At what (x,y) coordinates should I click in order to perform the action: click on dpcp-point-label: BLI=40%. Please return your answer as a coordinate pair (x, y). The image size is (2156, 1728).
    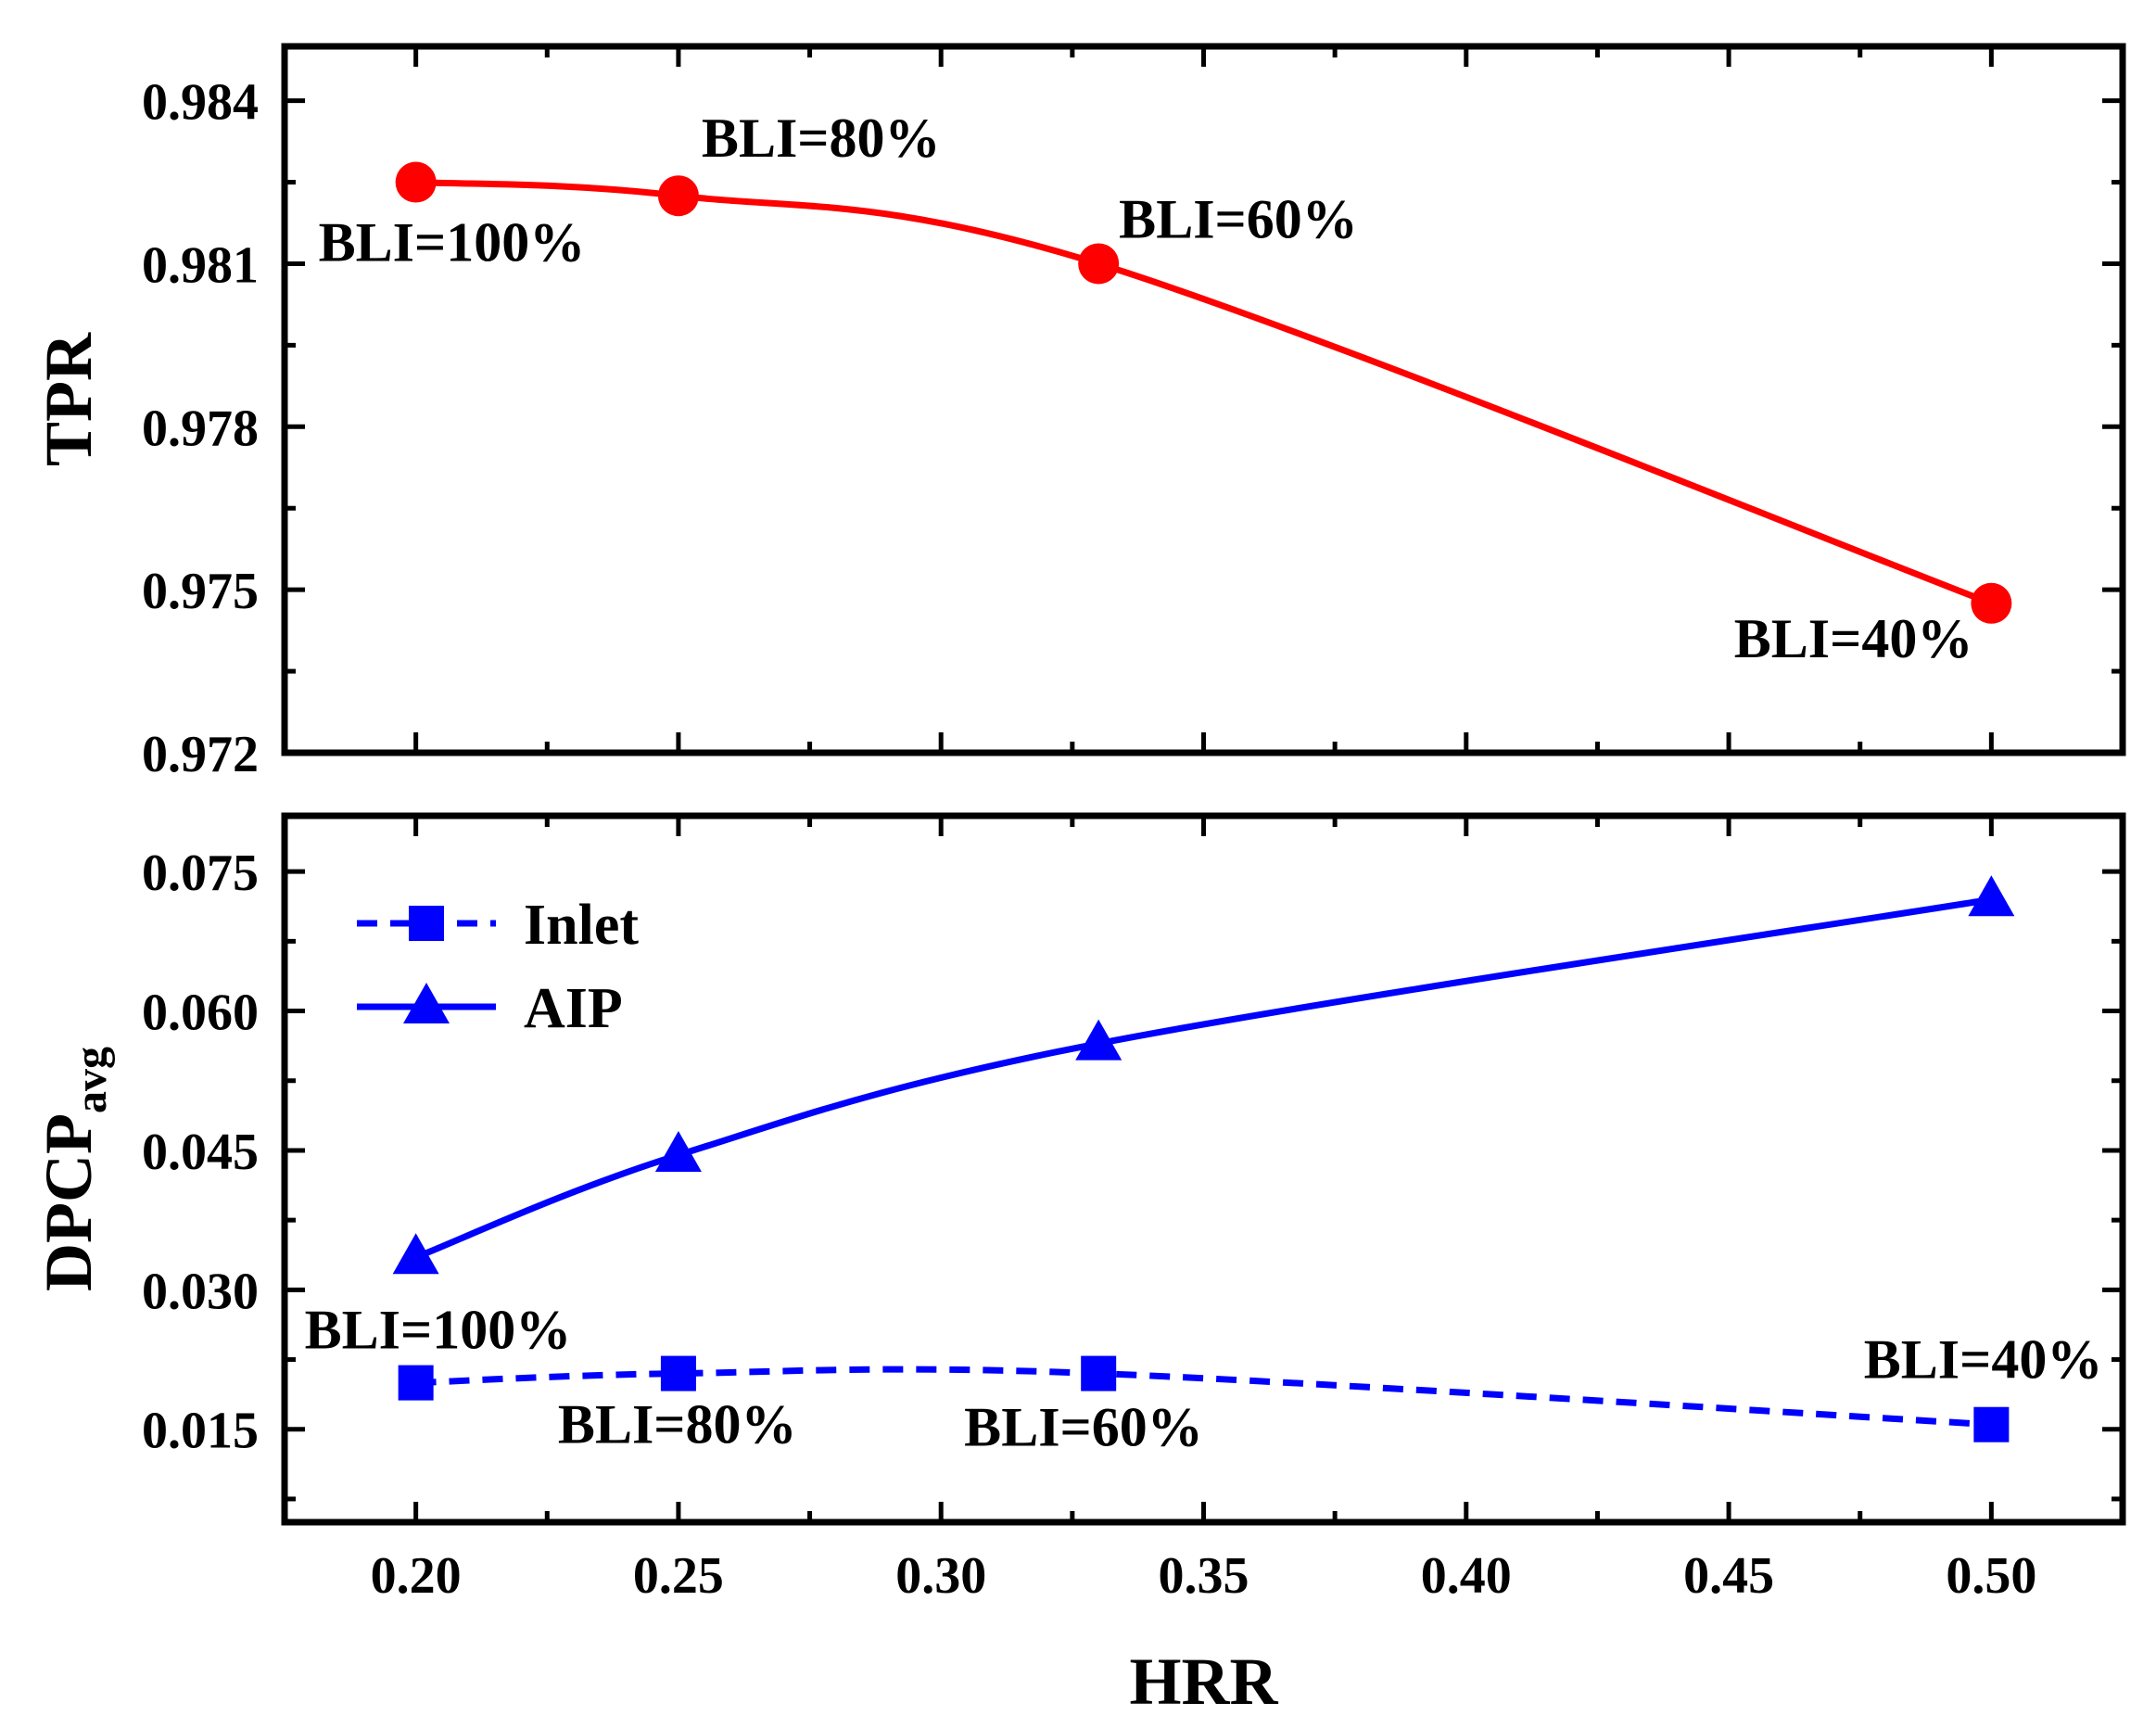
    Looking at the image, I should click on (1984, 1360).